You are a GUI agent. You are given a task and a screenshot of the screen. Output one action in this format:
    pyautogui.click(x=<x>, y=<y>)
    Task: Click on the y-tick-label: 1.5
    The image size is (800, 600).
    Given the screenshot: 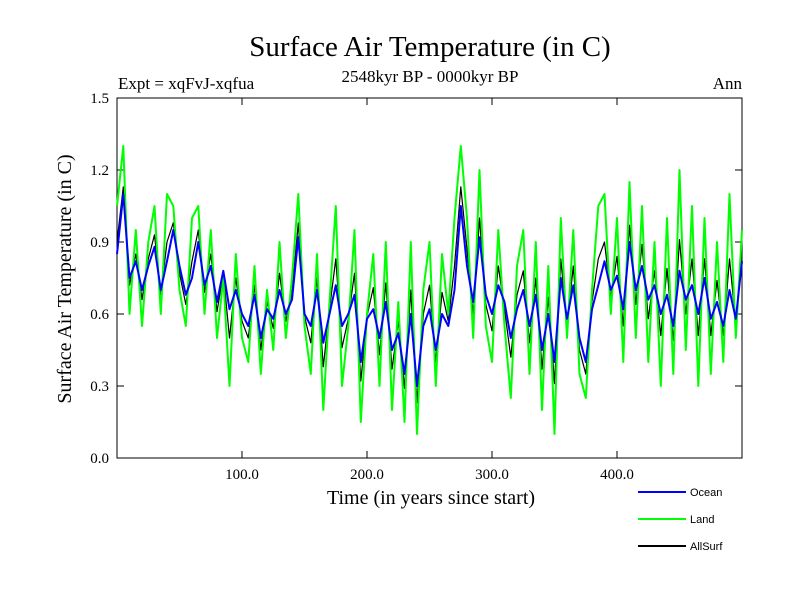 What is the action you would take?
    pyautogui.click(x=99, y=99)
    